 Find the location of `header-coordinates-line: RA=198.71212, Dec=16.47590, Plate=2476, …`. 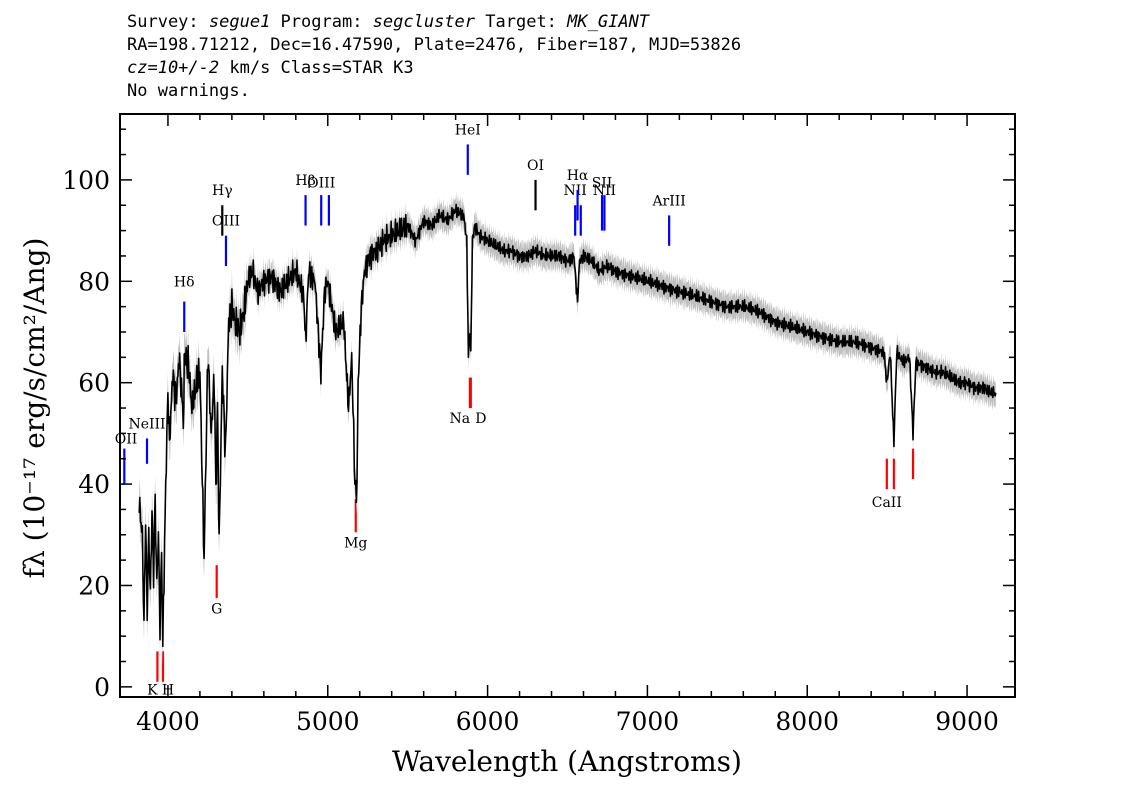

header-coordinates-line: RA=198.71212, Dec=16.47590, Plate=2476, … is located at coordinates (434, 45).